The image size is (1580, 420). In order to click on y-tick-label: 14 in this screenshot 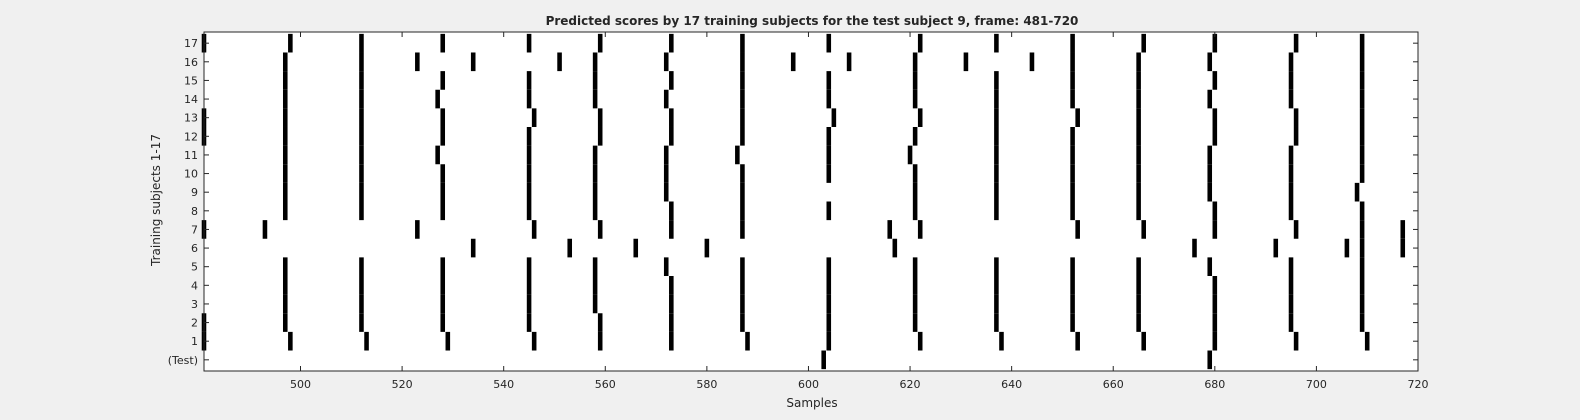, I will do `click(191, 99)`.